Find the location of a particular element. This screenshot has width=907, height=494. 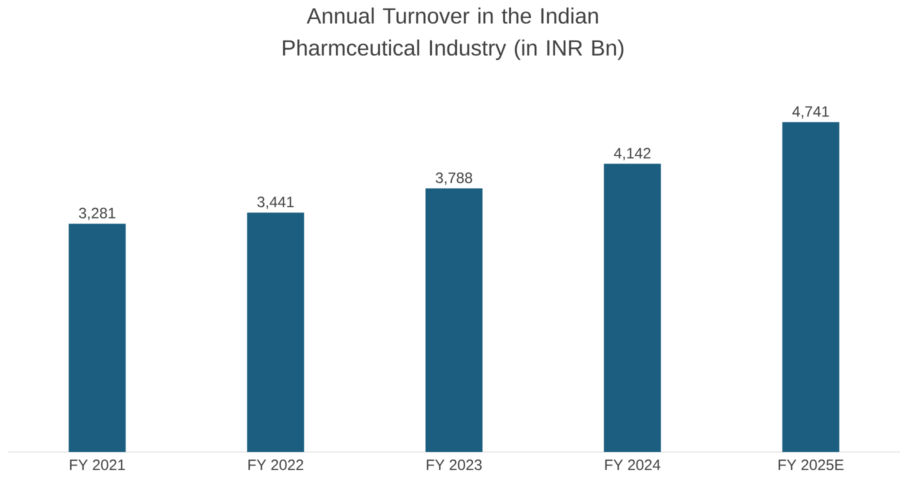

x-tick-label: FY 2025E is located at coordinates (811, 465).